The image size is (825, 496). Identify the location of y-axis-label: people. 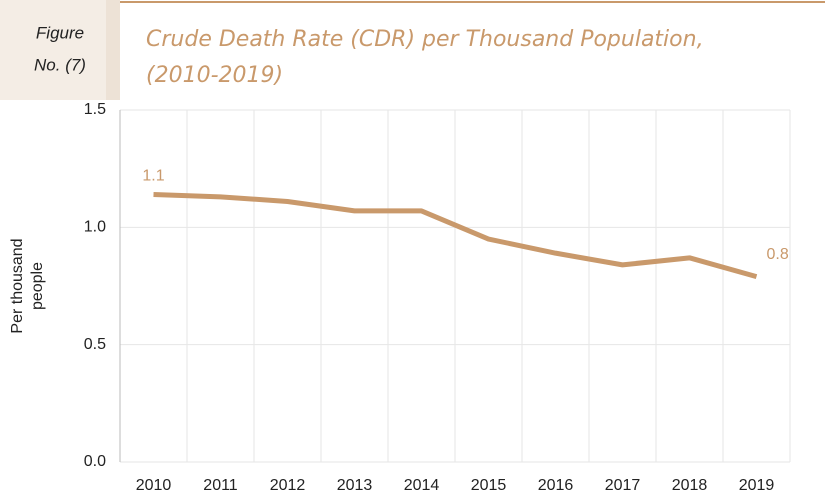
(37, 286).